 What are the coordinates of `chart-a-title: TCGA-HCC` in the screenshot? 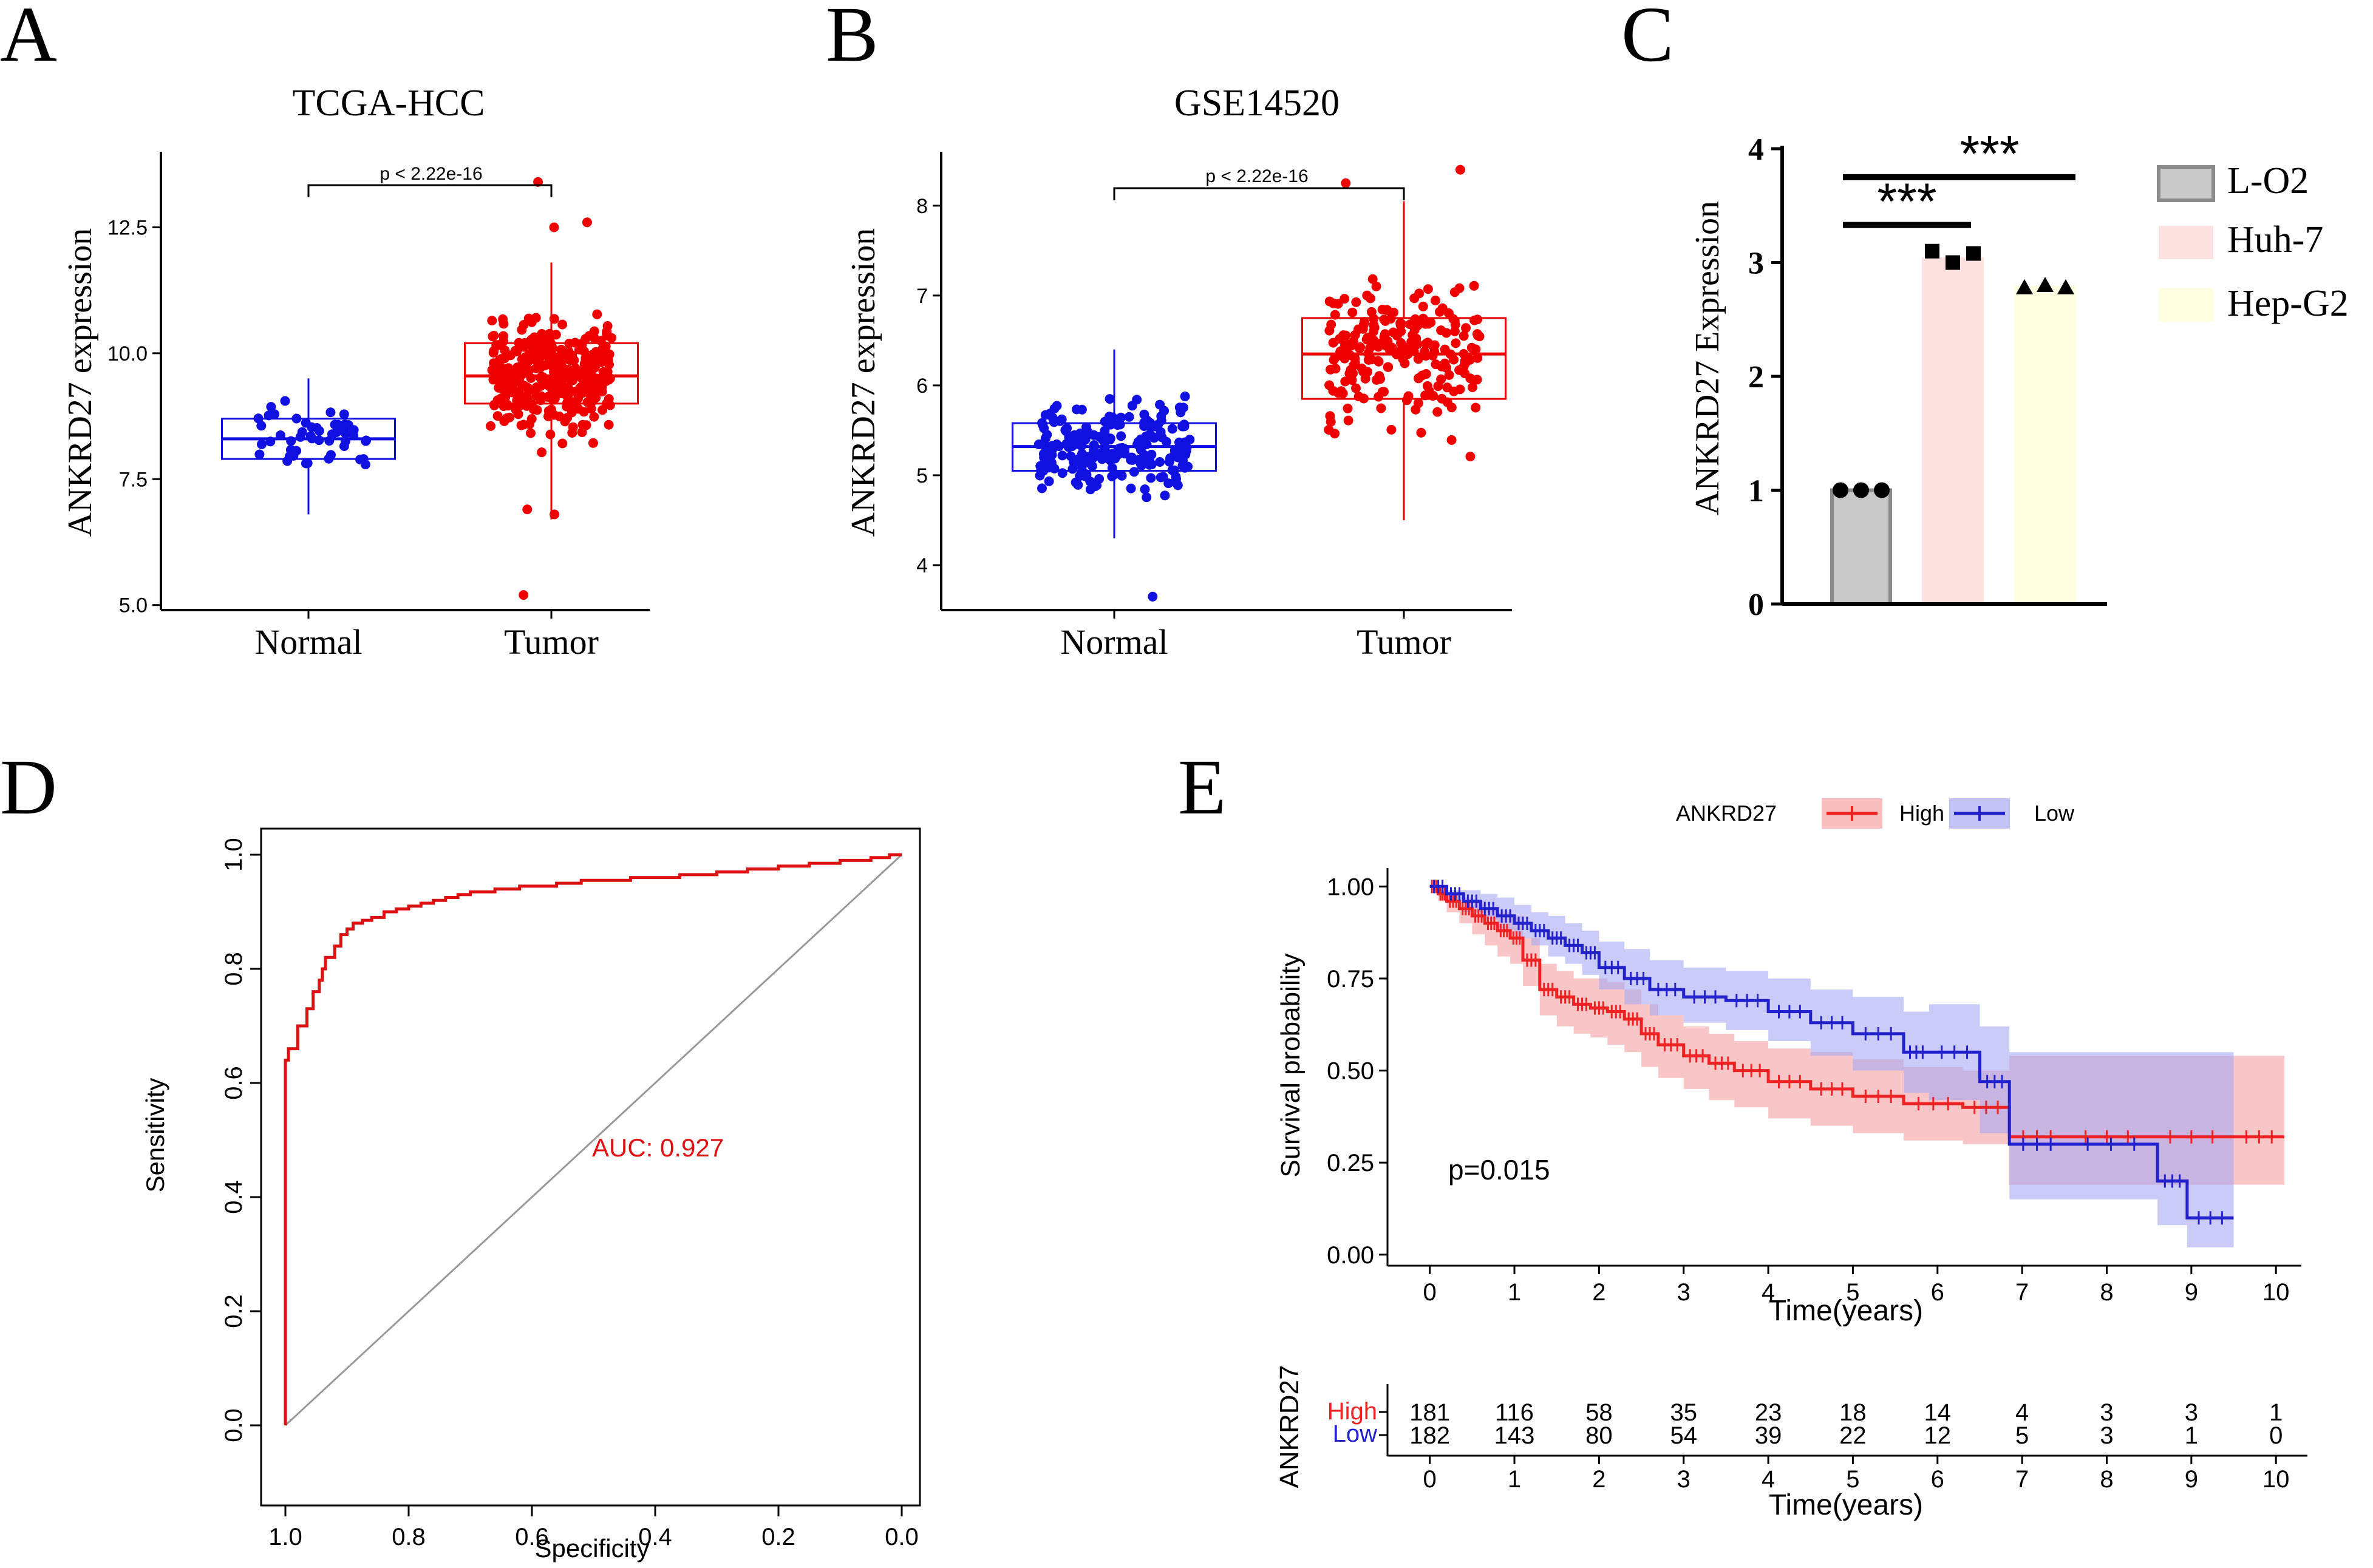 It's located at (389, 103).